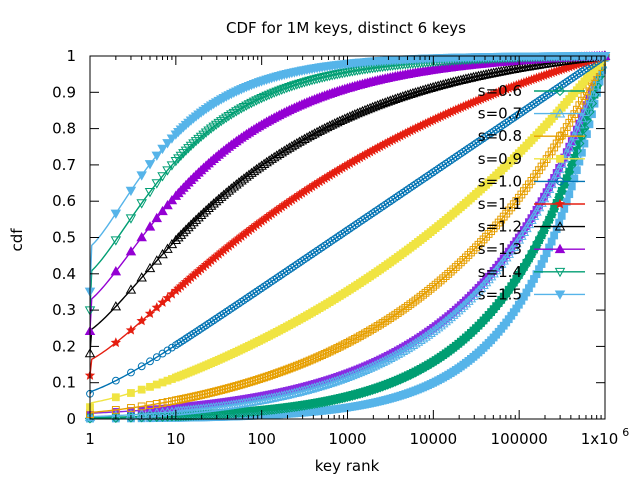 This screenshot has width=640, height=480. What do you see at coordinates (500, 91) in the screenshot?
I see `legend-label: s=0.6` at bounding box center [500, 91].